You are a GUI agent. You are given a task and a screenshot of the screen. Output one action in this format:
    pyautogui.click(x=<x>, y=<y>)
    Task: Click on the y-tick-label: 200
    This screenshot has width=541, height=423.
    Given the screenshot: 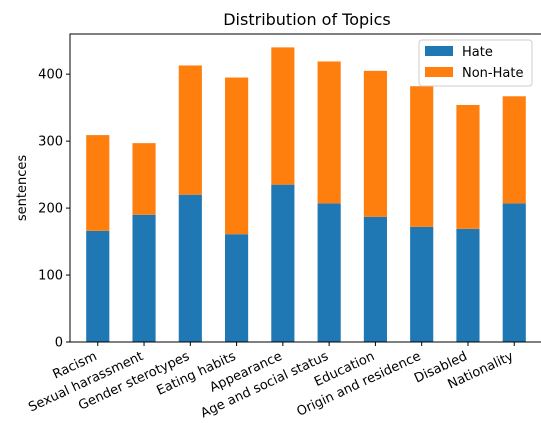 What is the action you would take?
    pyautogui.click(x=50, y=209)
    